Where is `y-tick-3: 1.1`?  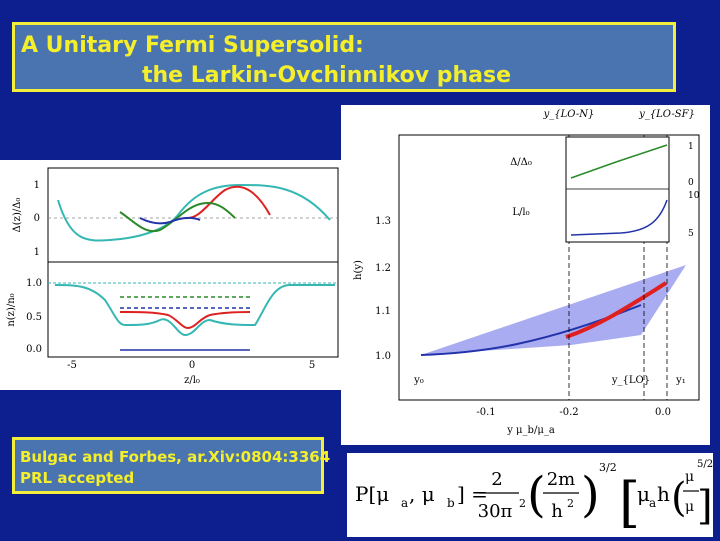
y-tick-3: 1.1 is located at coordinates (383, 311).